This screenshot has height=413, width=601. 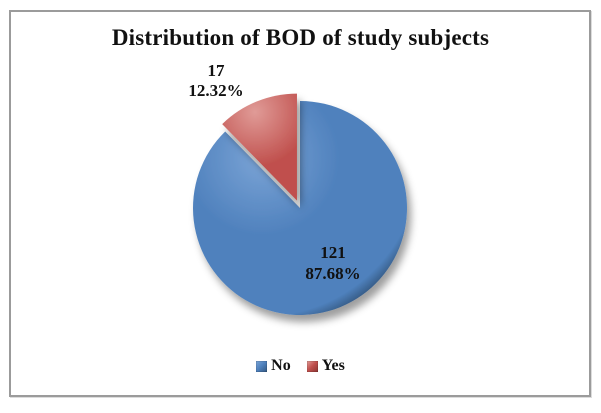 I want to click on slice-value-yes: 17, so click(x=216, y=70).